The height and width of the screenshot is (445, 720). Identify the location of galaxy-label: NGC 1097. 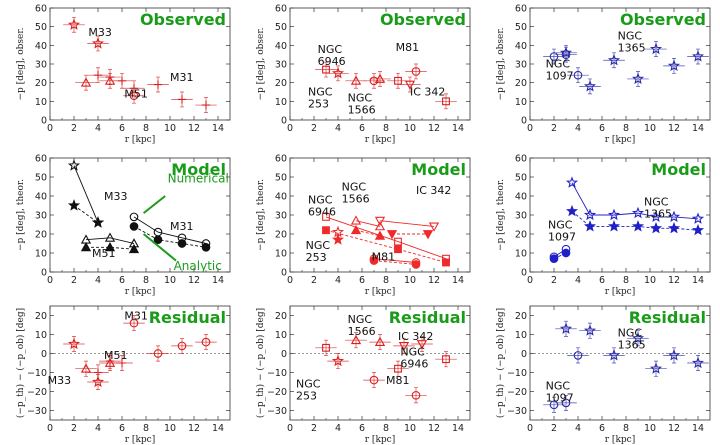
(560, 392).